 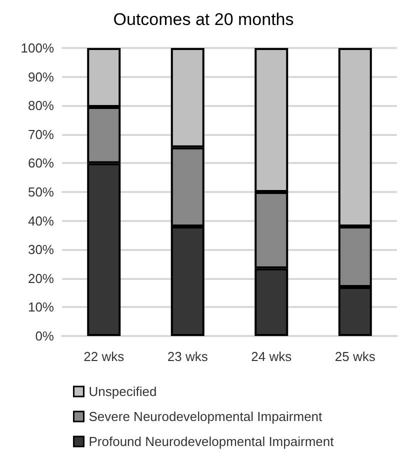 I want to click on y-tick-label: 40%, so click(x=41, y=220).